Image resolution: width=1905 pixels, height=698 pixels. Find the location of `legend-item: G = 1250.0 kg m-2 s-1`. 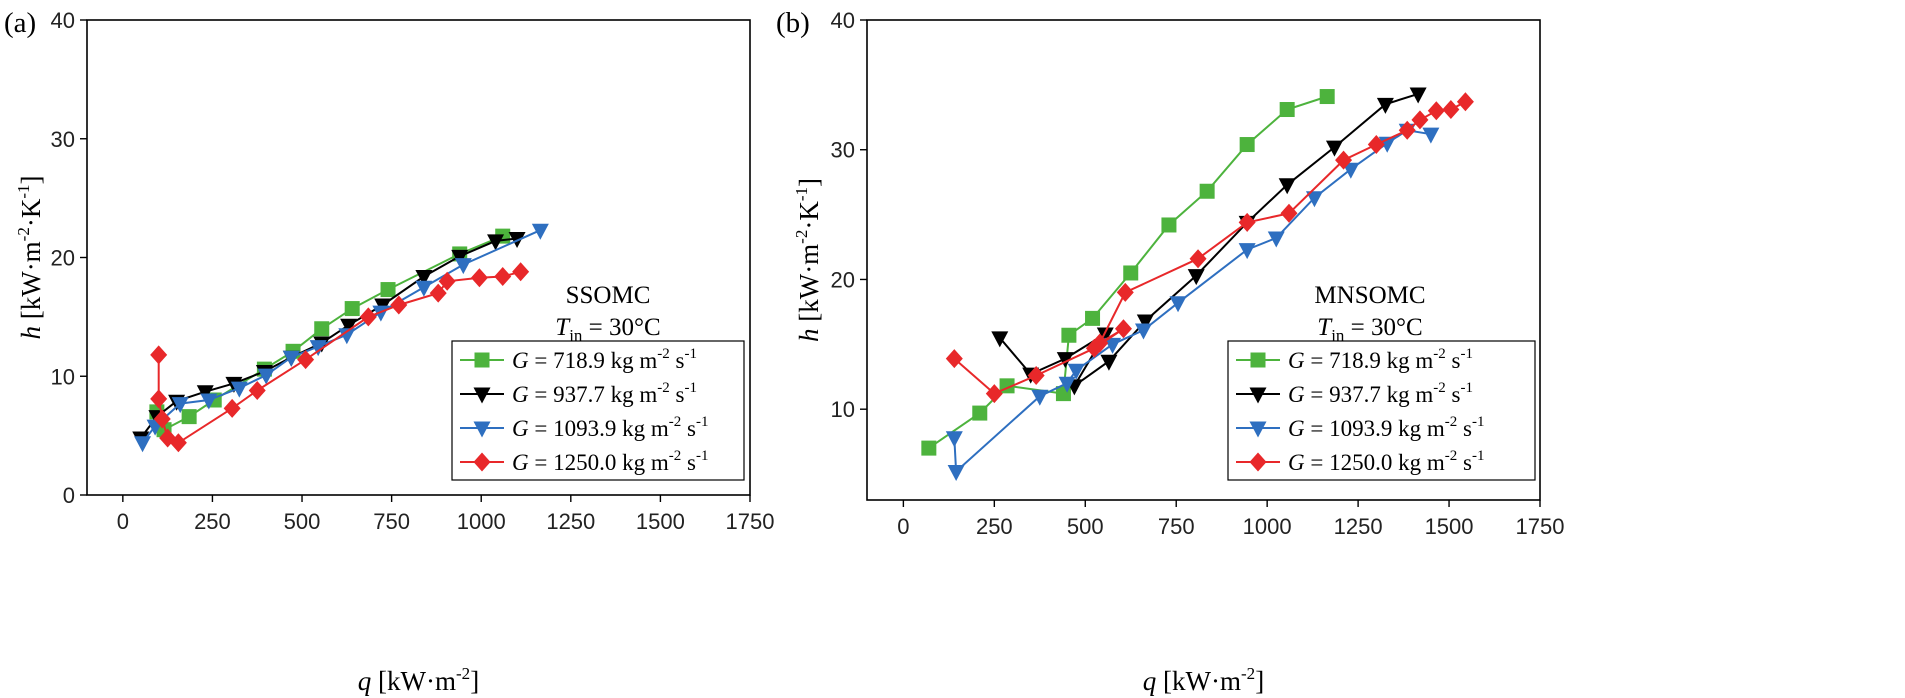

legend-item: G = 1250.0 kg m-2 s-1 is located at coordinates (1360, 461).